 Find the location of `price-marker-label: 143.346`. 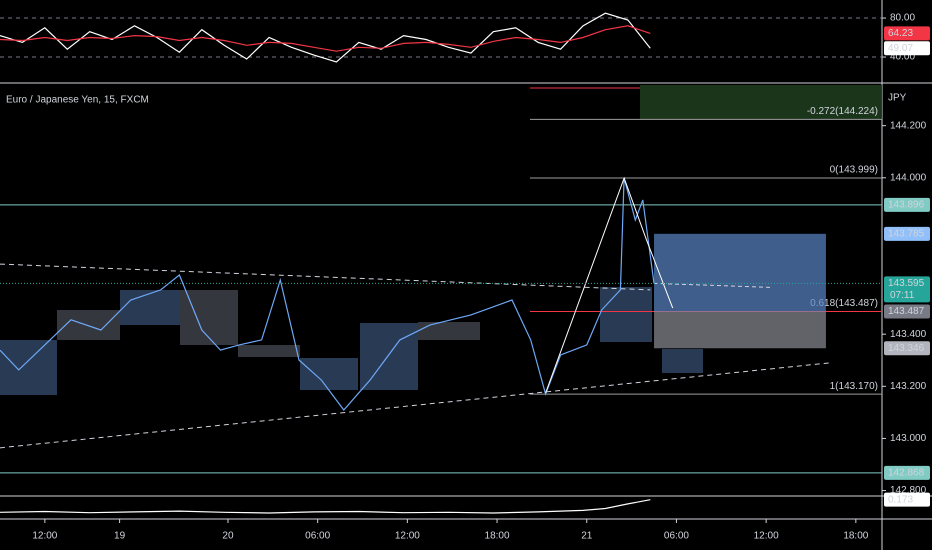

price-marker-label: 143.346 is located at coordinates (906, 348).